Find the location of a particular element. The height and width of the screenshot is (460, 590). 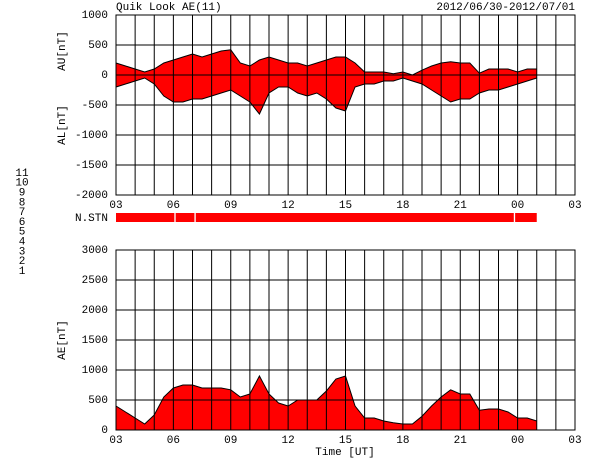

y-tick-label: 3000 is located at coordinates (95, 251).